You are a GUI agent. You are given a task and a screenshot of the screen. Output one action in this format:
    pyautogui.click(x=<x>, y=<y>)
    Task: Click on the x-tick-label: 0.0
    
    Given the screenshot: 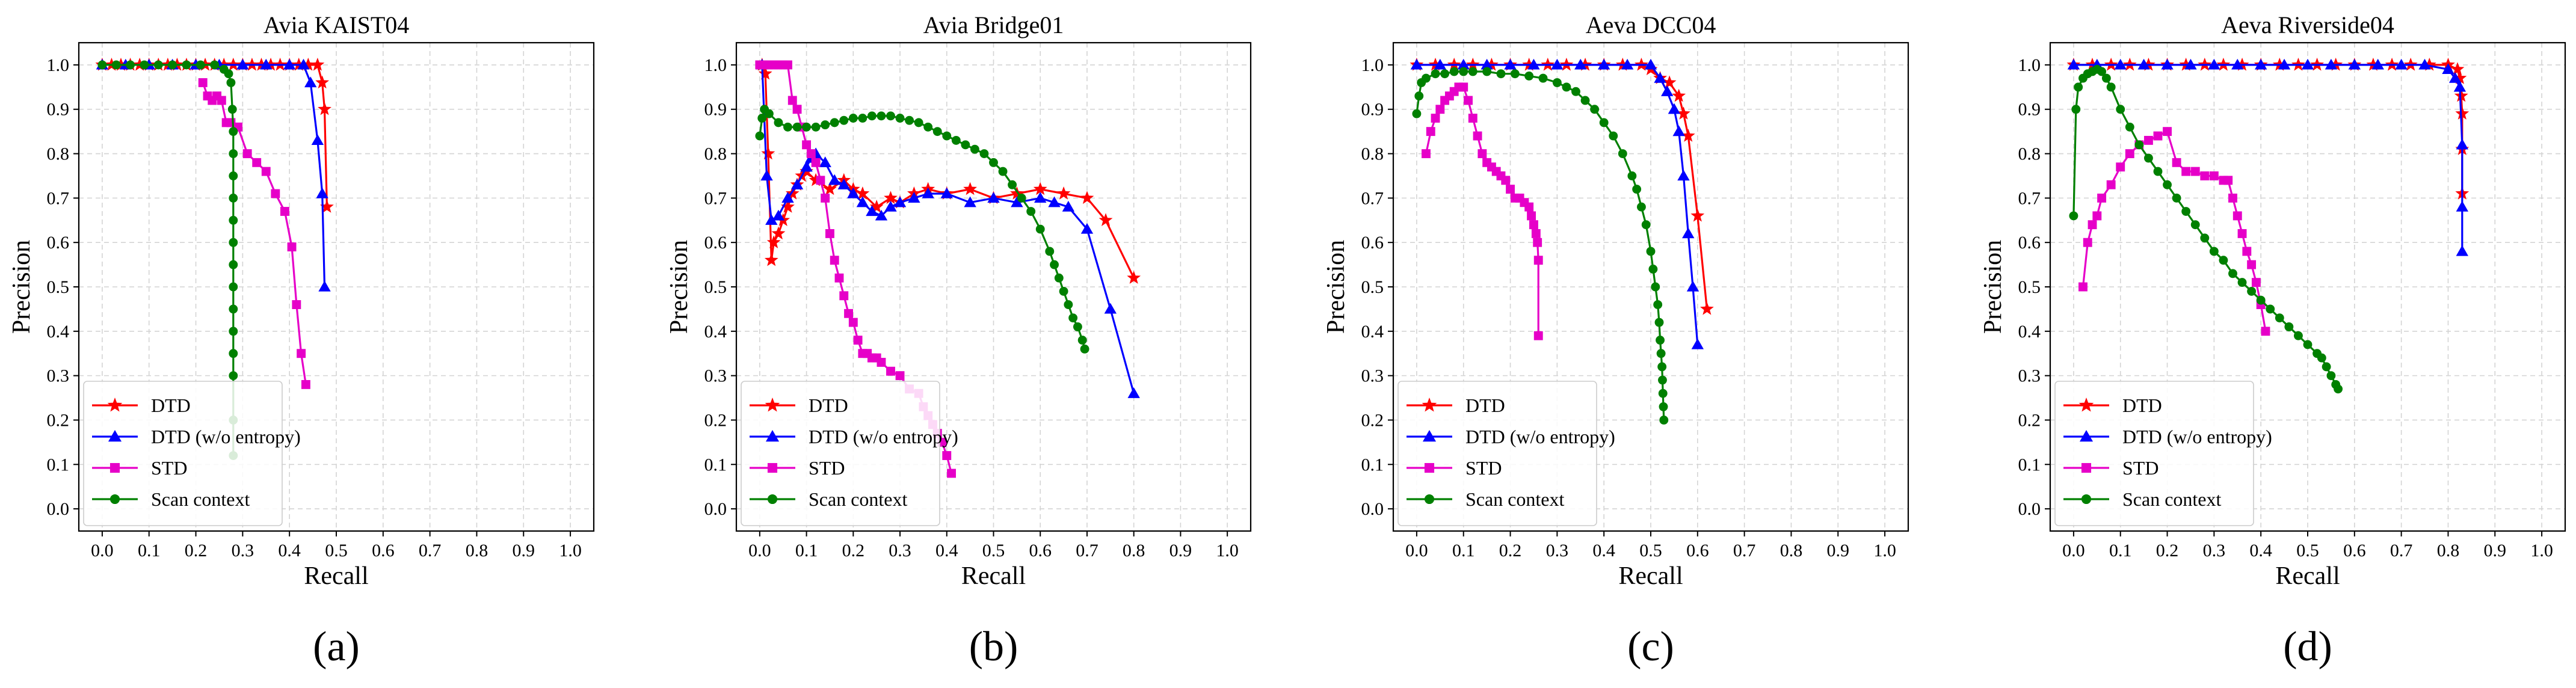 What is the action you would take?
    pyautogui.click(x=759, y=551)
    